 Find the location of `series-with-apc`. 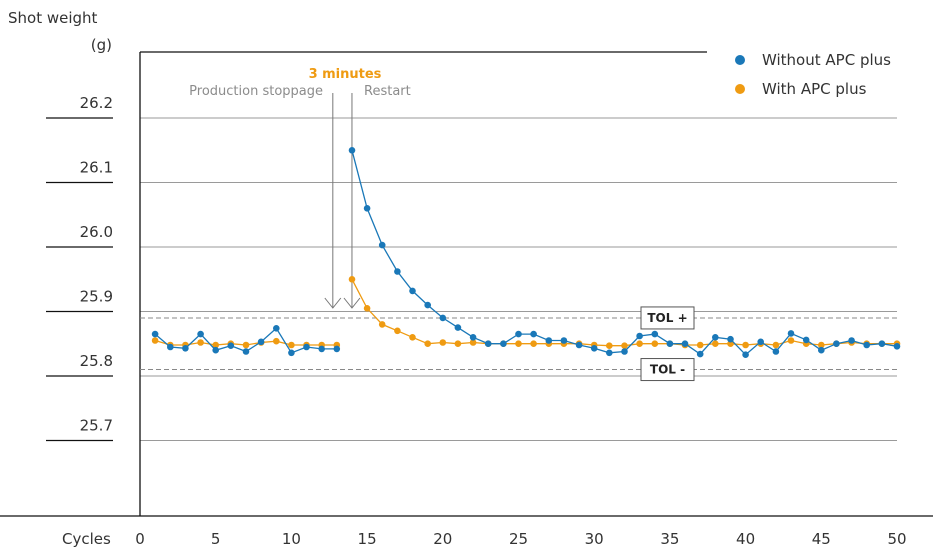

series-with-apc is located at coordinates (526, 313).